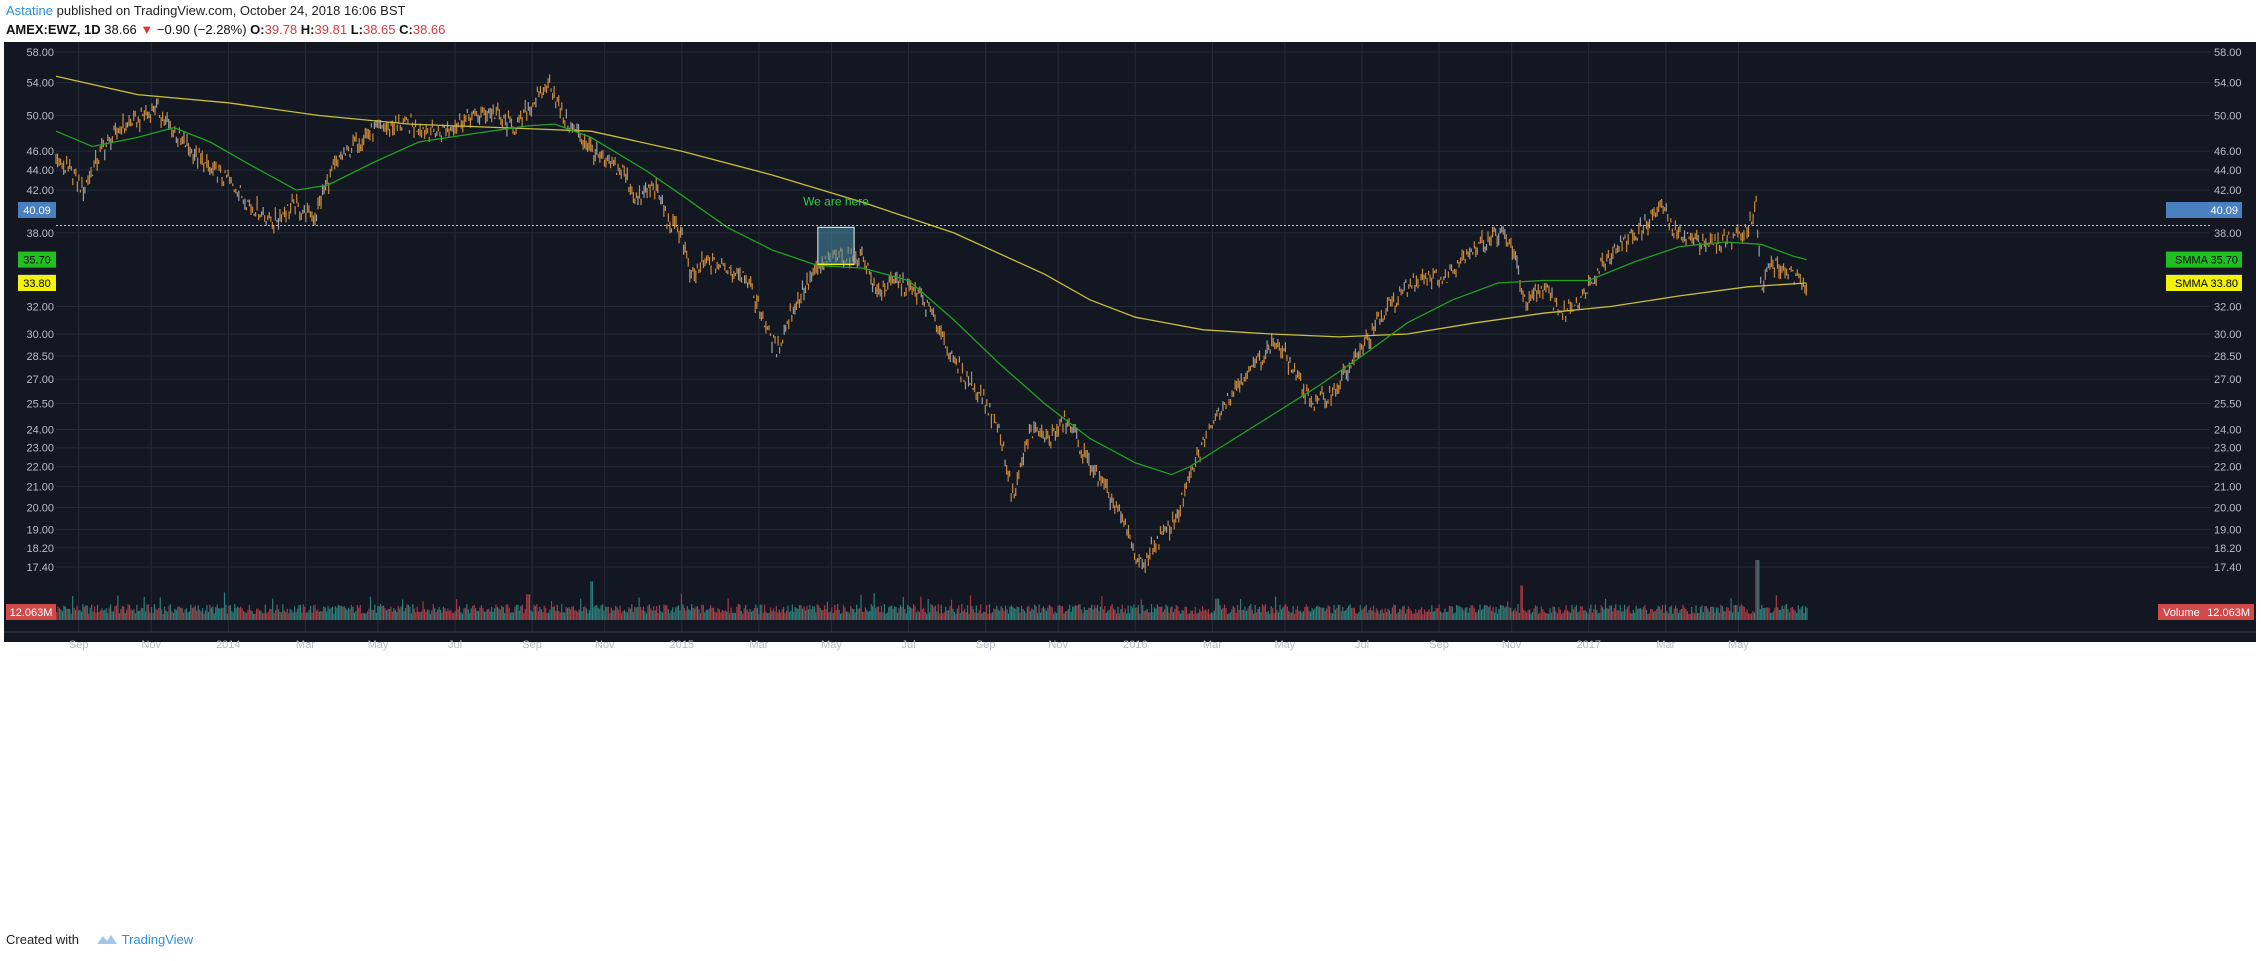 Image resolution: width=2261 pixels, height=961 pixels. What do you see at coordinates (2224, 211) in the screenshot?
I see `right-price-badge-text: 40.09` at bounding box center [2224, 211].